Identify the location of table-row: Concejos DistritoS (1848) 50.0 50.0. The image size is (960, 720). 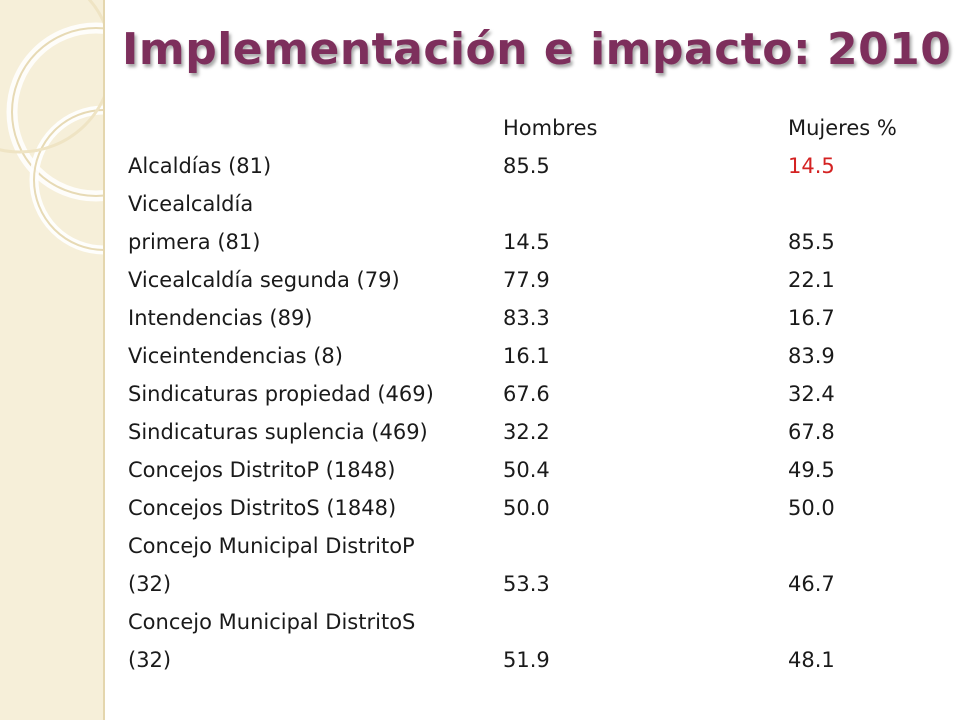
(528, 508).